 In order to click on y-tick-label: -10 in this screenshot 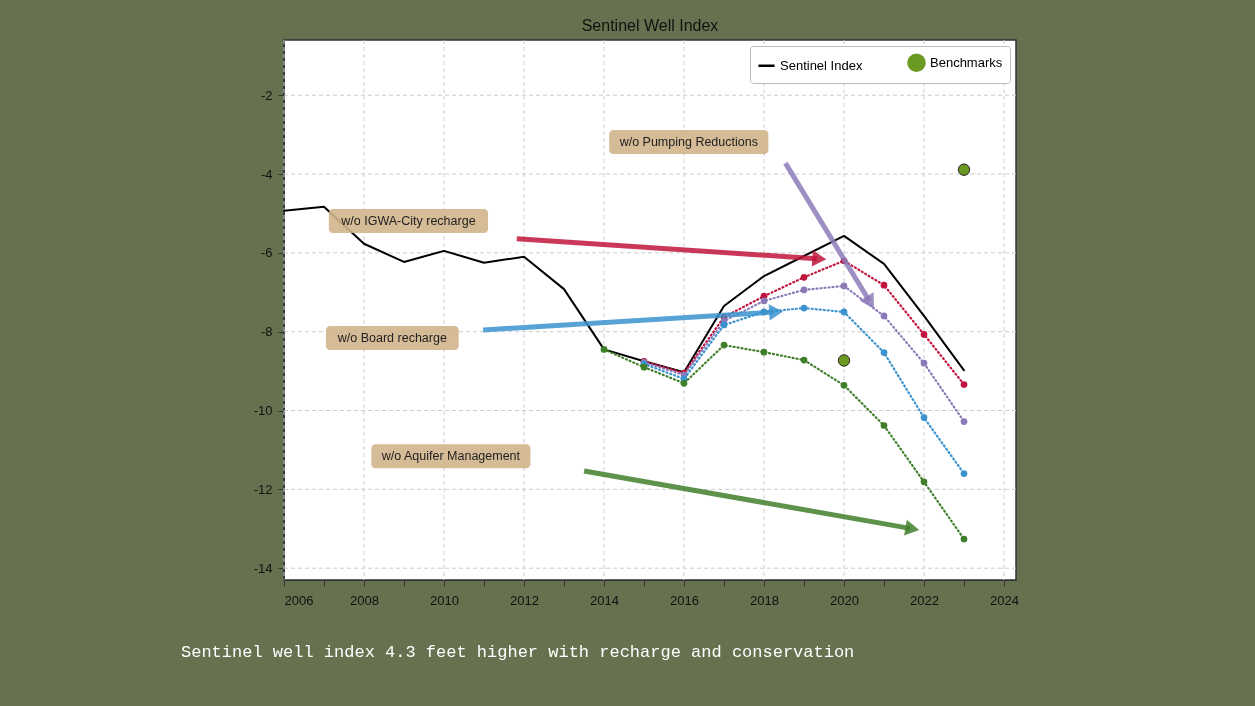, I will do `click(263, 411)`.